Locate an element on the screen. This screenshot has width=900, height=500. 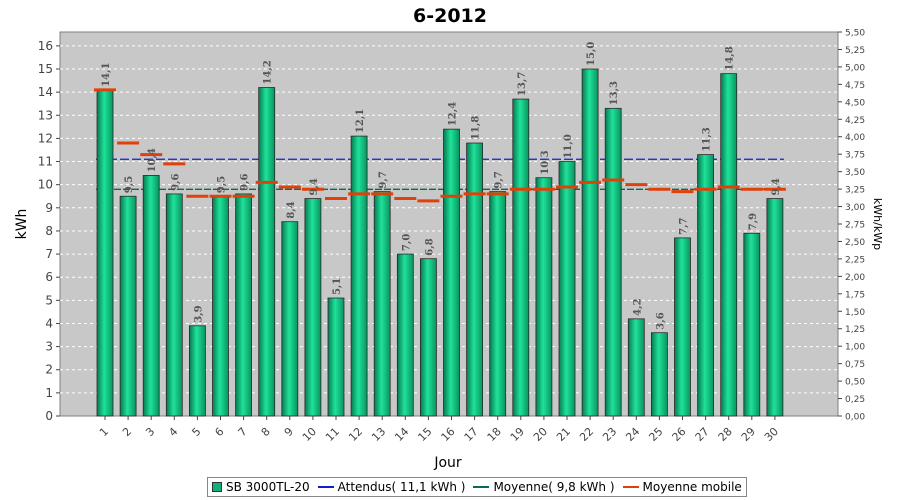
x-tick-label: 21 is located at coordinates (563, 434).